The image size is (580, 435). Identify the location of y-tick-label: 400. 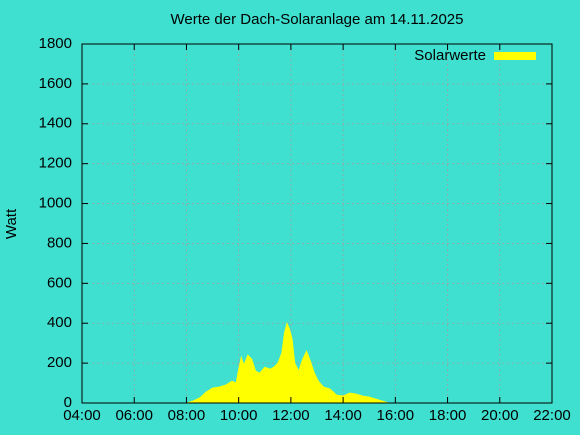
(59, 322).